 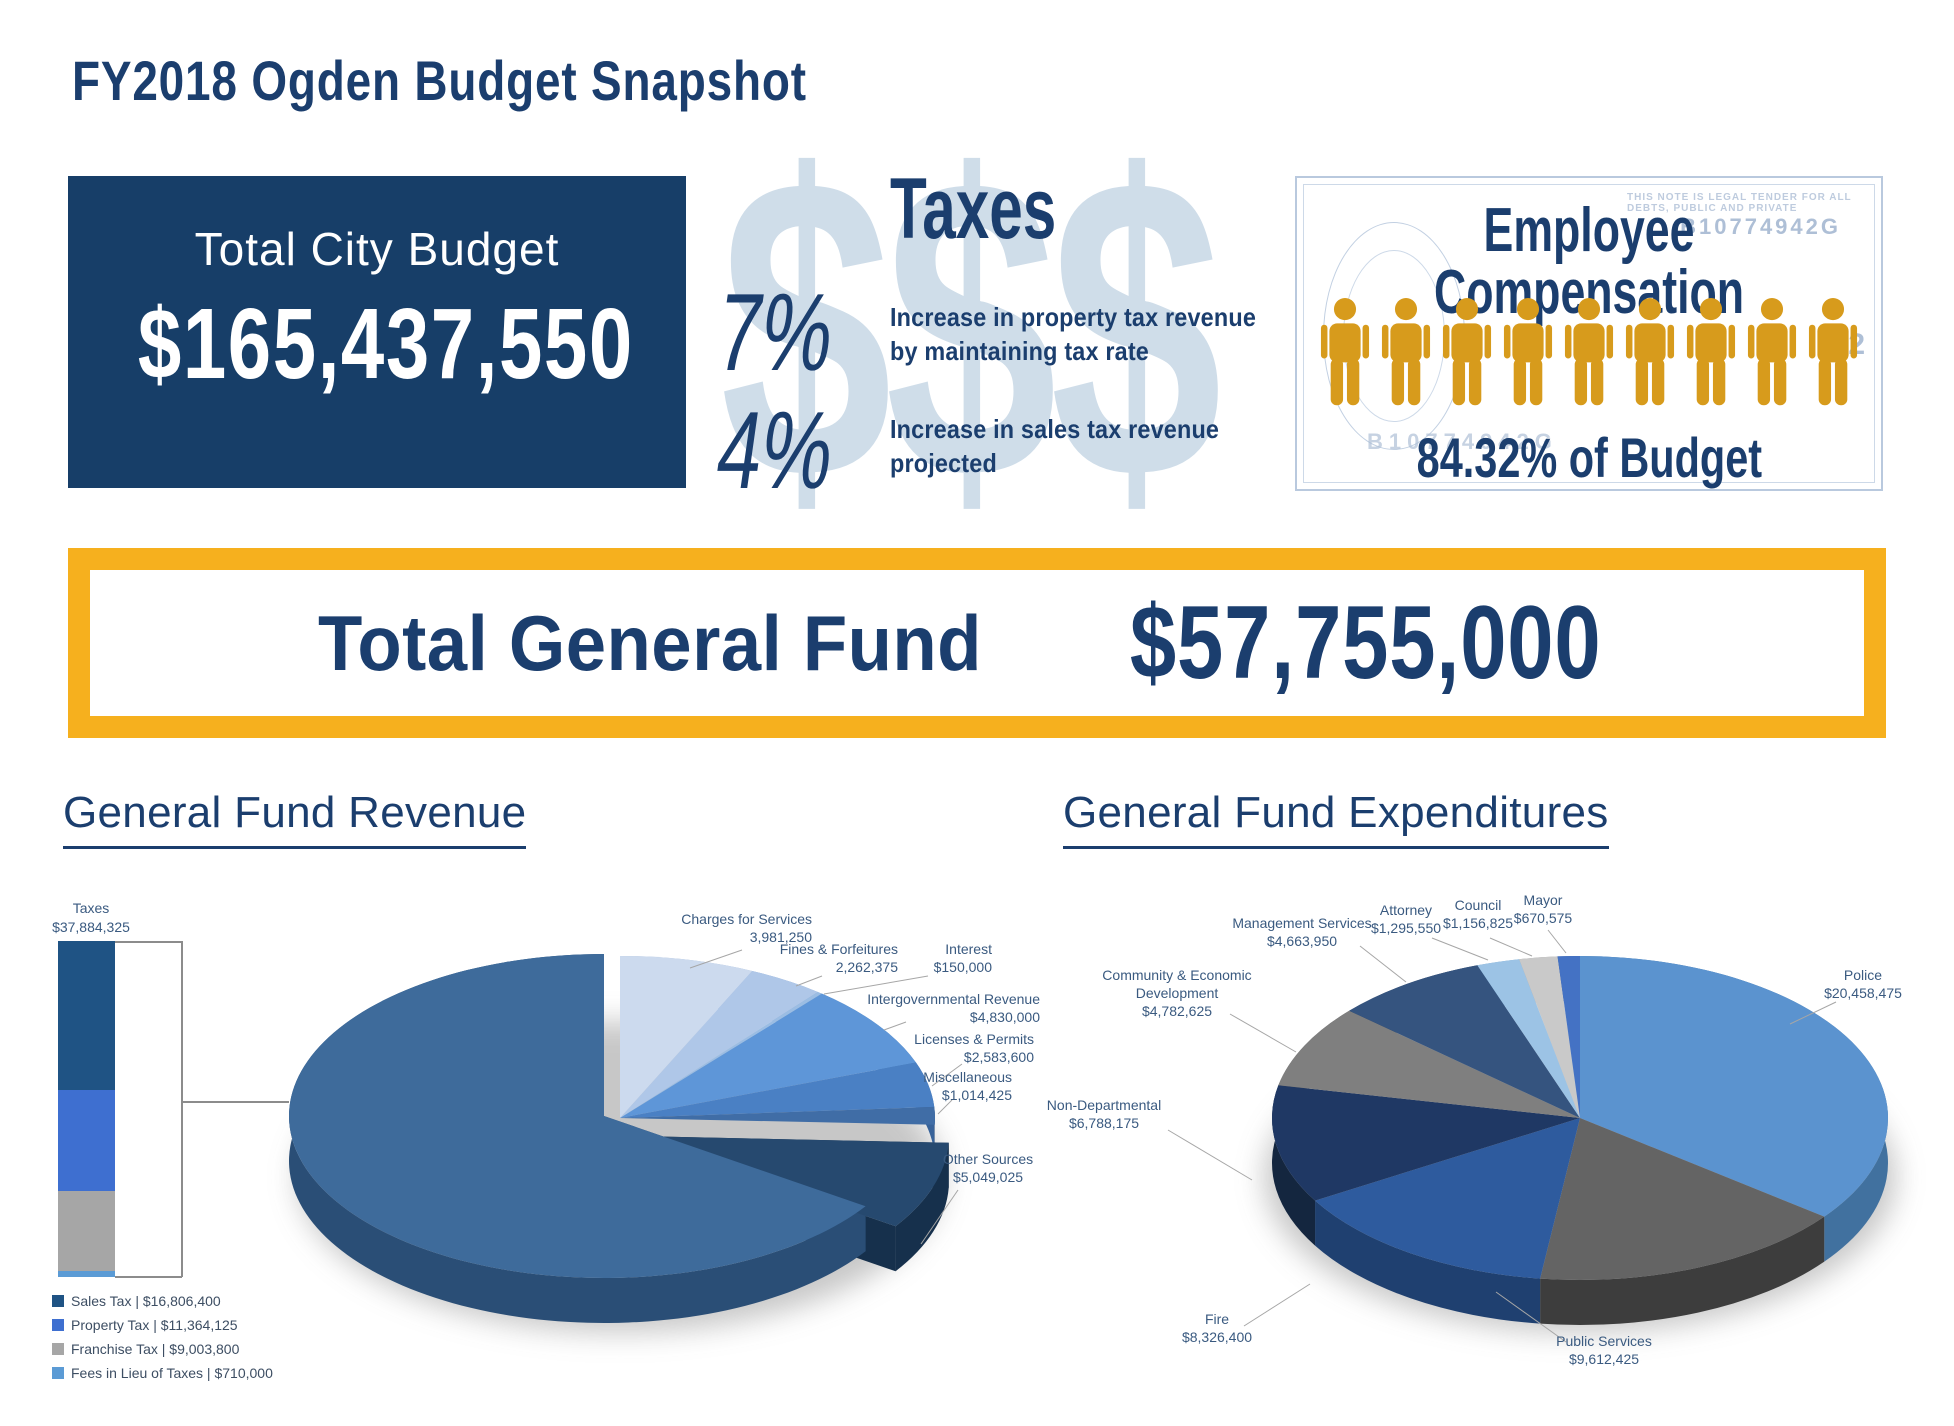 What do you see at coordinates (1302, 923) in the screenshot?
I see `pie-slice-name: Management Services` at bounding box center [1302, 923].